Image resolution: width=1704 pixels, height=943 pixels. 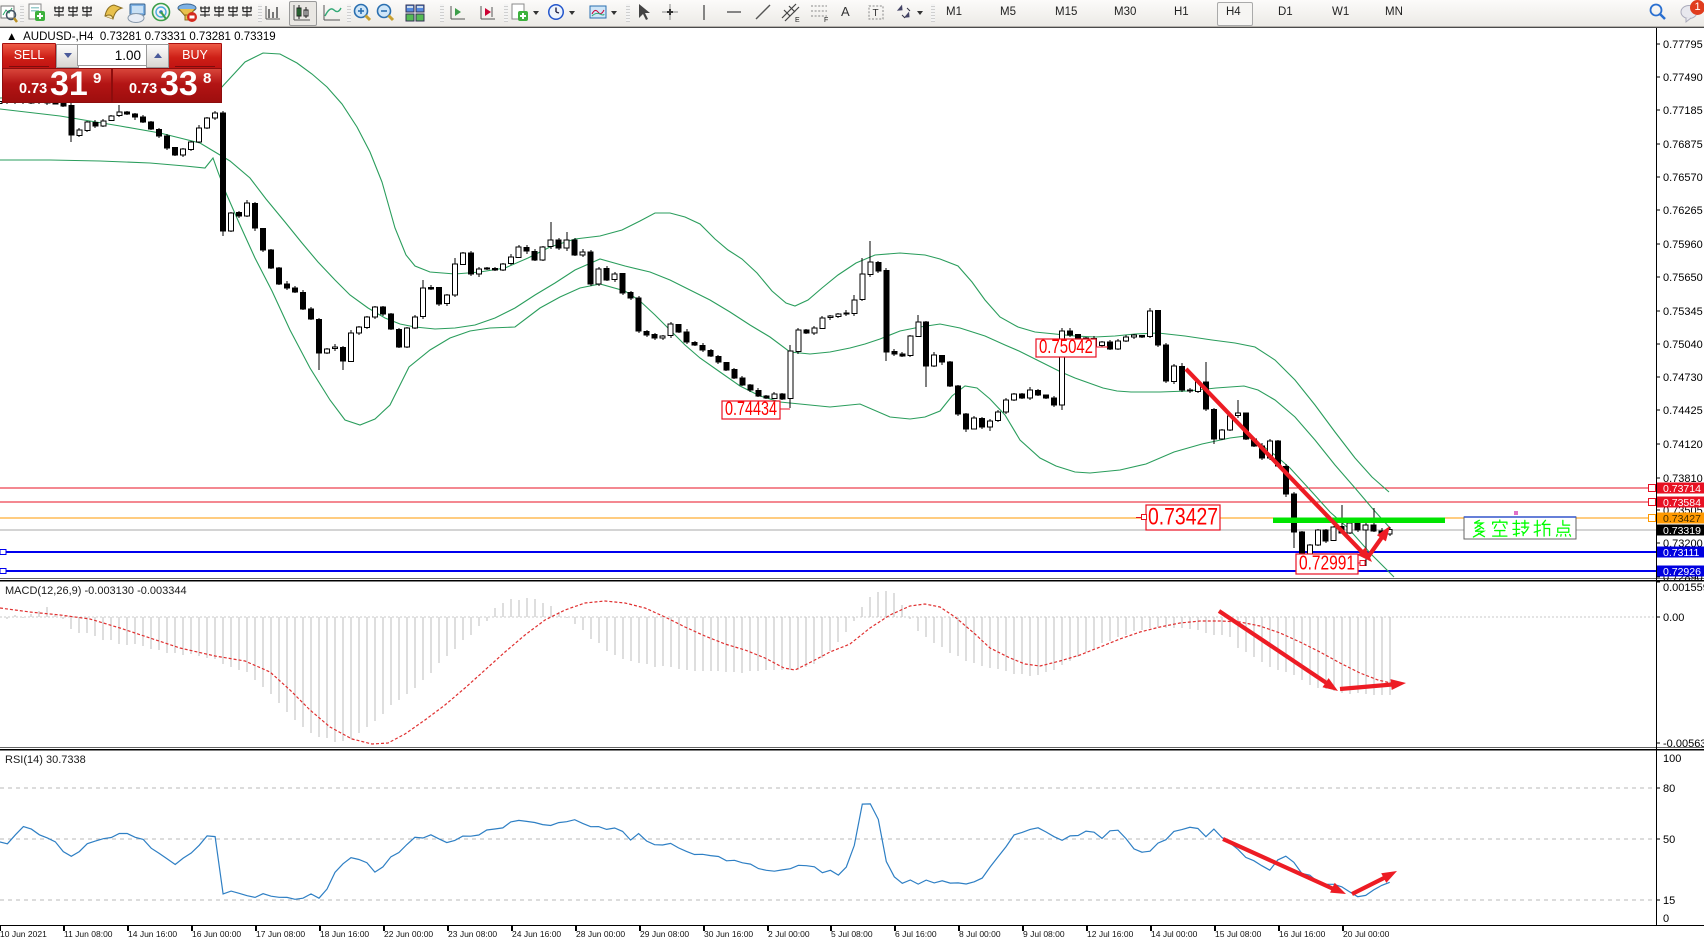 I want to click on svg-text: F, so click(x=826, y=20).